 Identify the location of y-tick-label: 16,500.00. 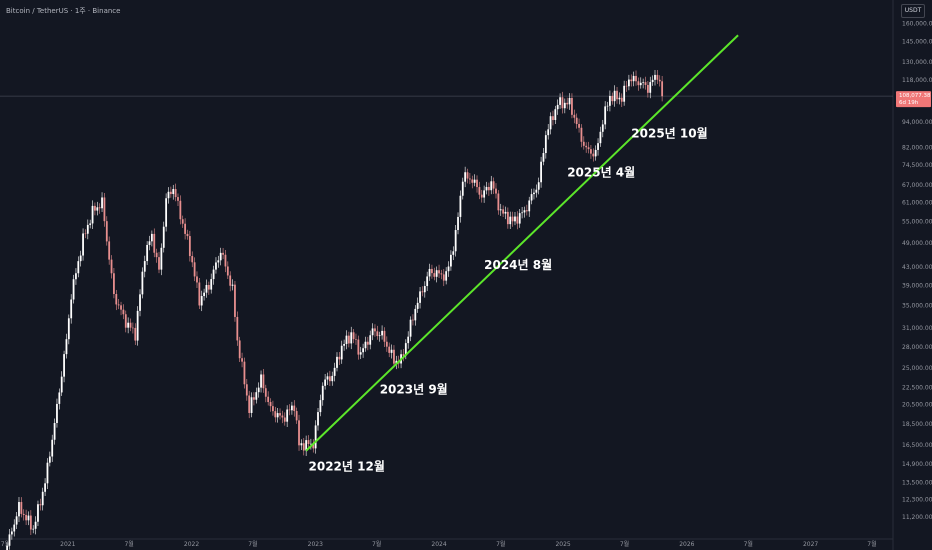
(917, 445).